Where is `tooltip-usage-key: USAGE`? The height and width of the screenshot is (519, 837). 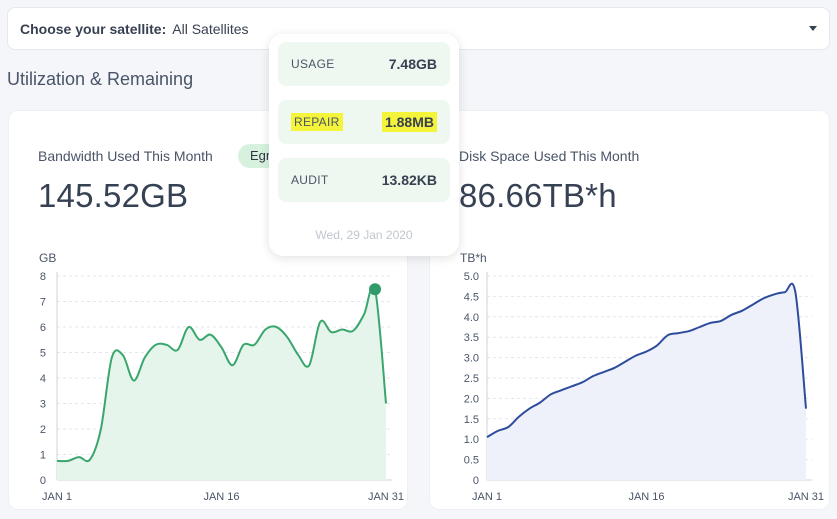
tooltip-usage-key: USAGE is located at coordinates (313, 64).